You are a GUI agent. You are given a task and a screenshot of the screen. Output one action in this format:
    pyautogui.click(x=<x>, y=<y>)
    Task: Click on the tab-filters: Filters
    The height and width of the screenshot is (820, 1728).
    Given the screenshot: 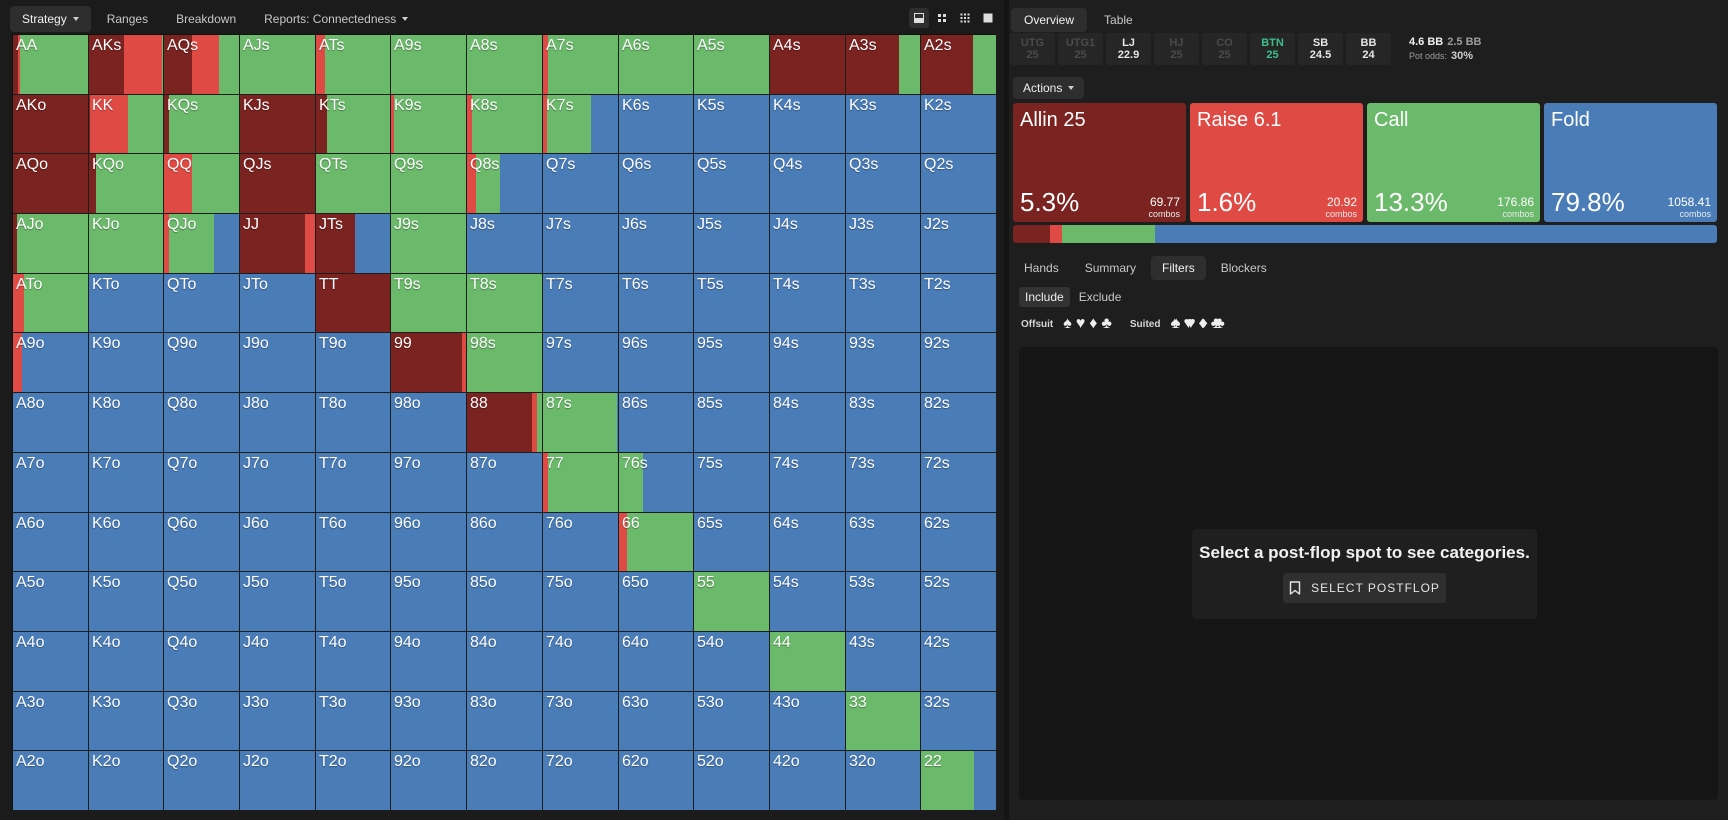 What is the action you would take?
    pyautogui.click(x=1178, y=268)
    